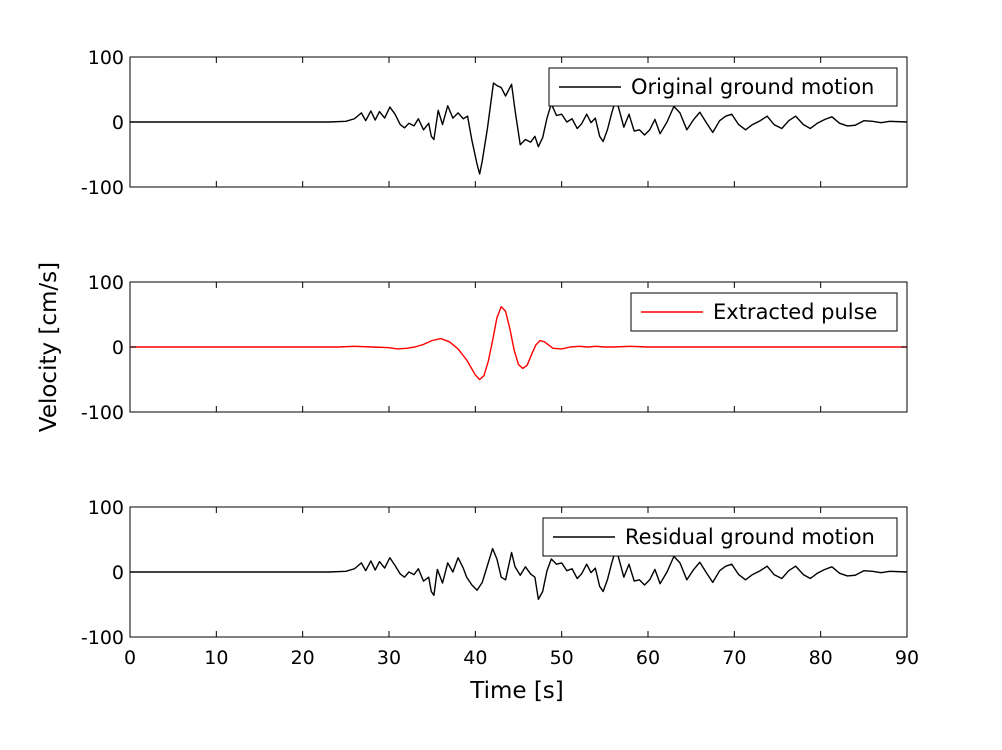 The height and width of the screenshot is (750, 1002). I want to click on y-axis-label: Velocity [cm/s], so click(49, 347).